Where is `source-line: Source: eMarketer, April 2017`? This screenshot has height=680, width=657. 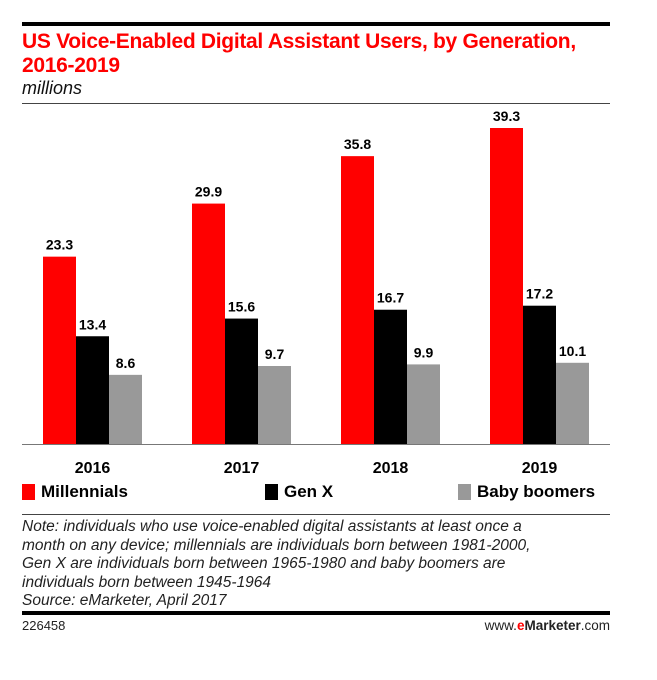 source-line: Source: eMarketer, April 2017 is located at coordinates (124, 600).